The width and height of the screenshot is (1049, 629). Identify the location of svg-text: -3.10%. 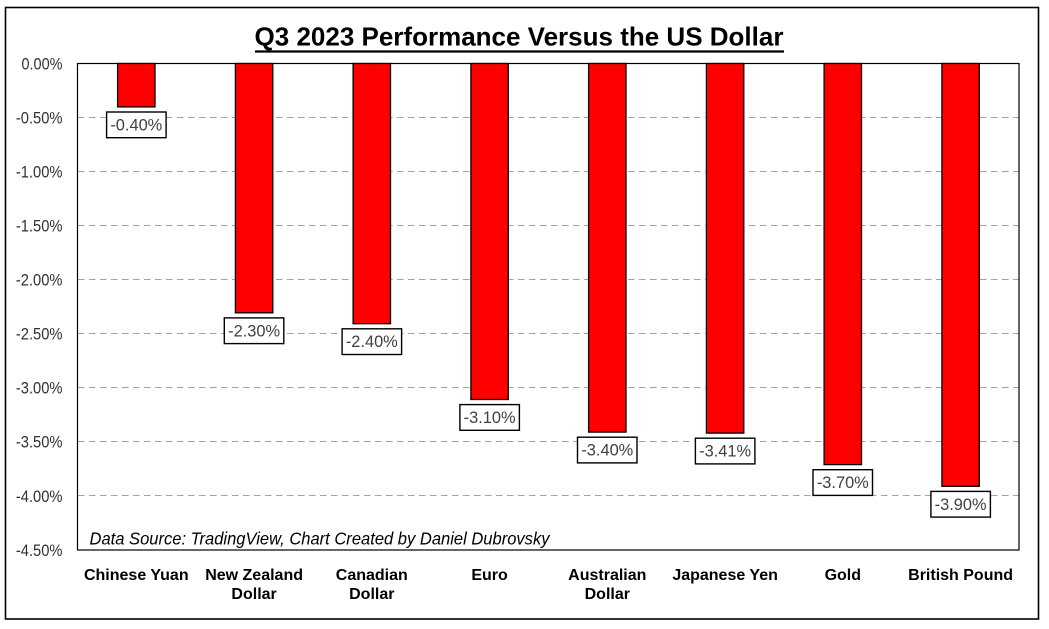
(490, 418).